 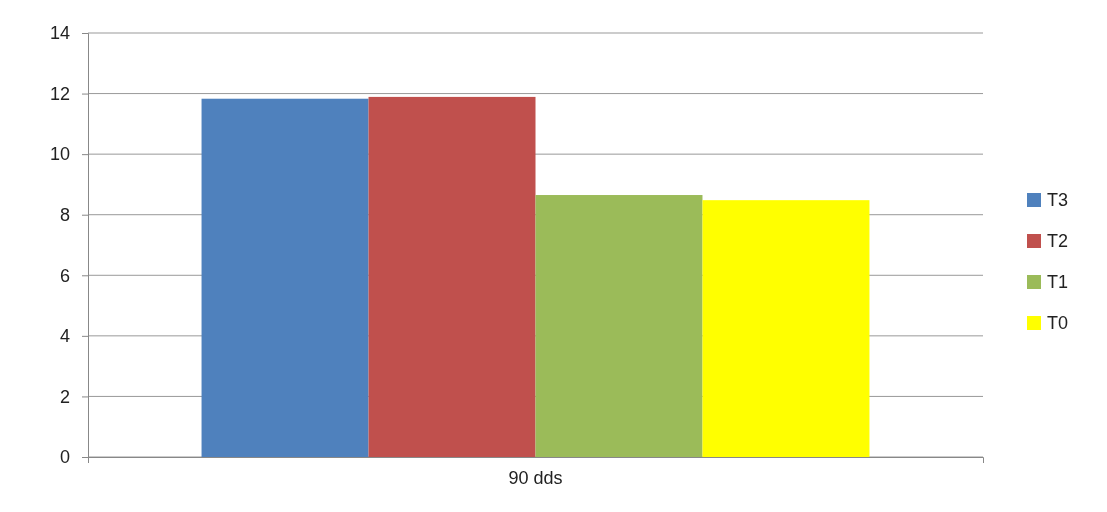 What do you see at coordinates (64, 336) in the screenshot?
I see `y-tick-label: 4` at bounding box center [64, 336].